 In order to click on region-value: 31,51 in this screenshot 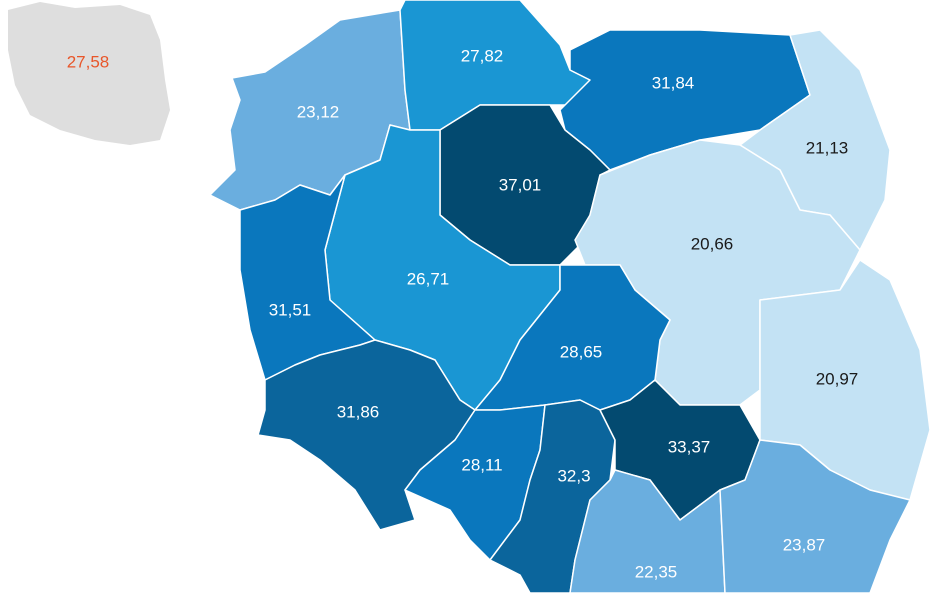, I will do `click(290, 309)`.